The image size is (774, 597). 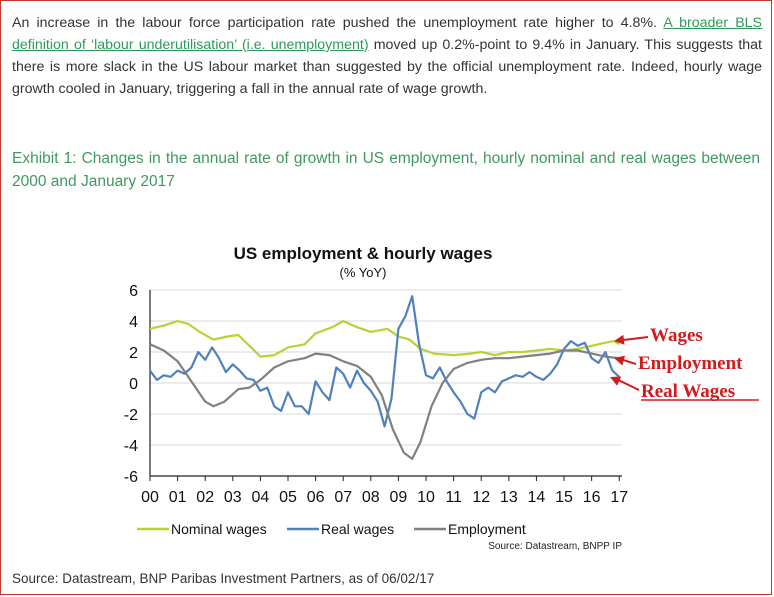 What do you see at coordinates (564, 497) in the screenshot?
I see `x-tick-label: 15` at bounding box center [564, 497].